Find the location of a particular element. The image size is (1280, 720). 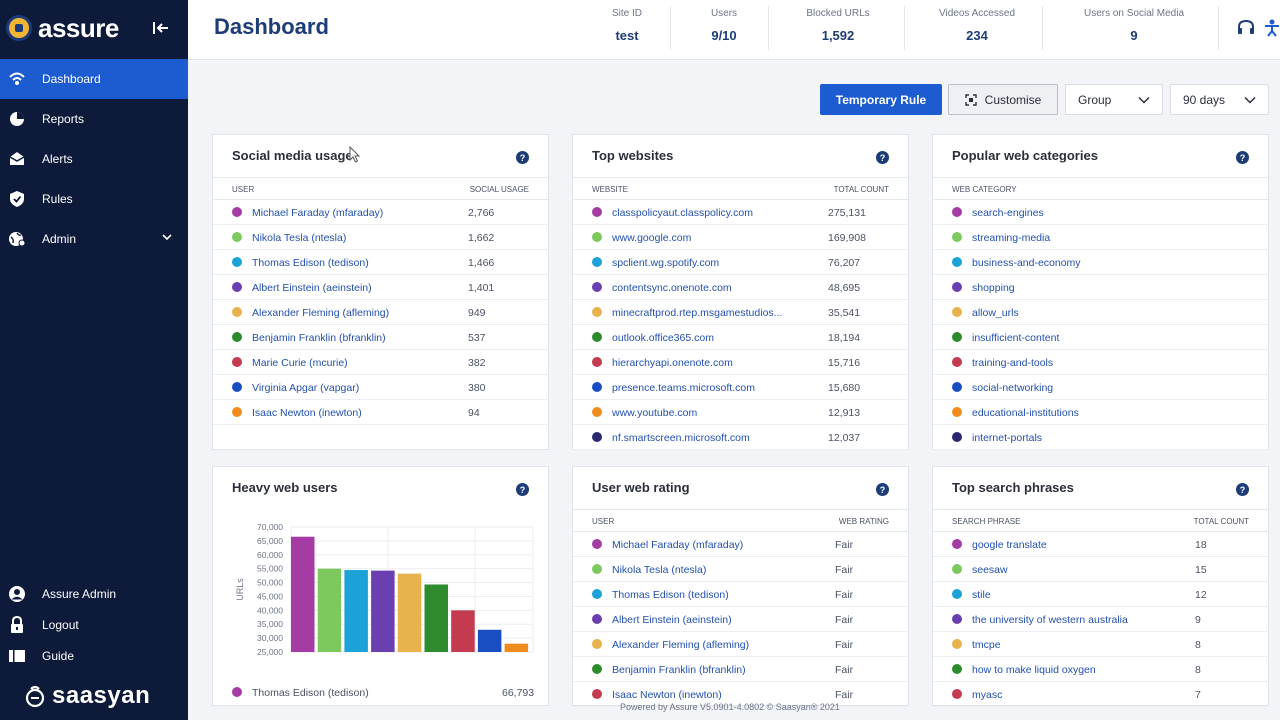

website-name: contentsync.onenote.com is located at coordinates (672, 288).